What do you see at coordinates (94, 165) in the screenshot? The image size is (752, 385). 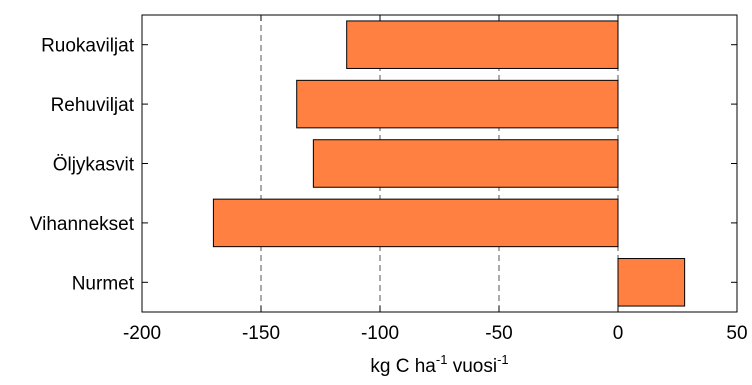 I see `y-tick-label: Öljykasvit` at bounding box center [94, 165].